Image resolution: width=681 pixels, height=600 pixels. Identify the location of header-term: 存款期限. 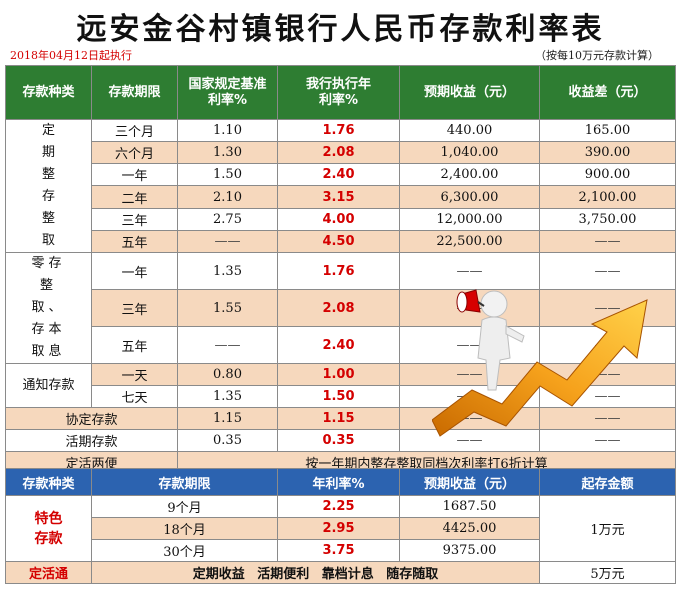
(134, 92).